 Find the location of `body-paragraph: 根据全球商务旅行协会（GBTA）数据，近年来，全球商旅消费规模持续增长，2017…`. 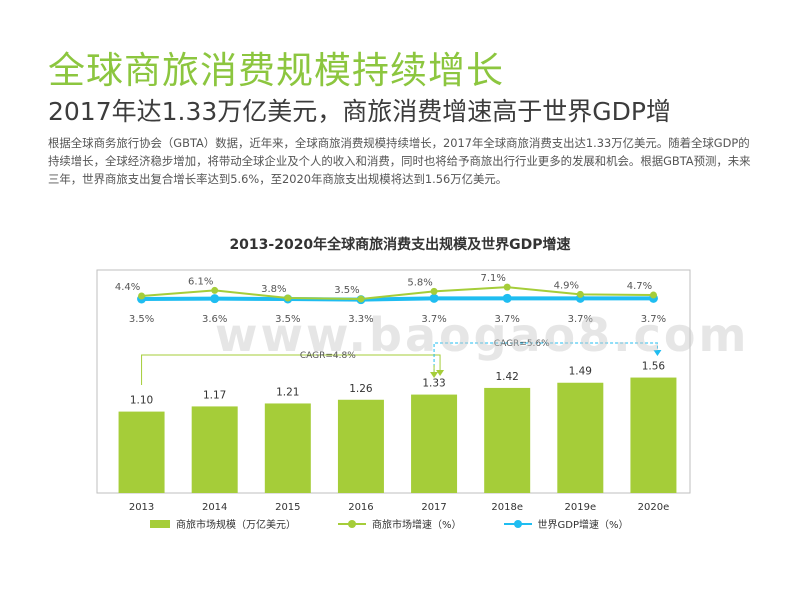

body-paragraph: 根据全球商务旅行协会（GBTA）数据，近年来，全球商旅消费规模持续增长，2017… is located at coordinates (399, 161).